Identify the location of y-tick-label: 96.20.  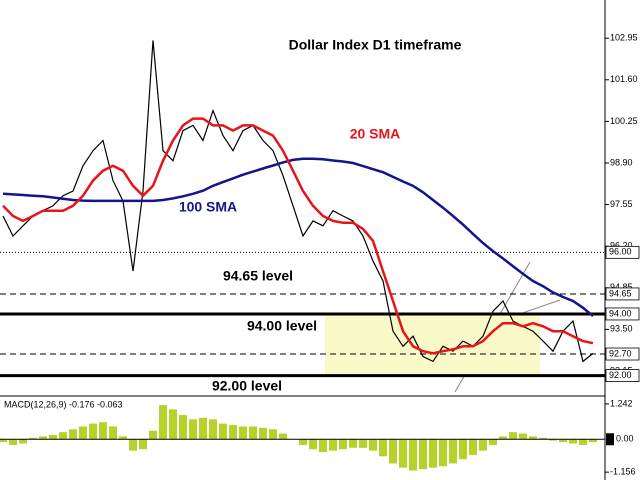
(621, 246).